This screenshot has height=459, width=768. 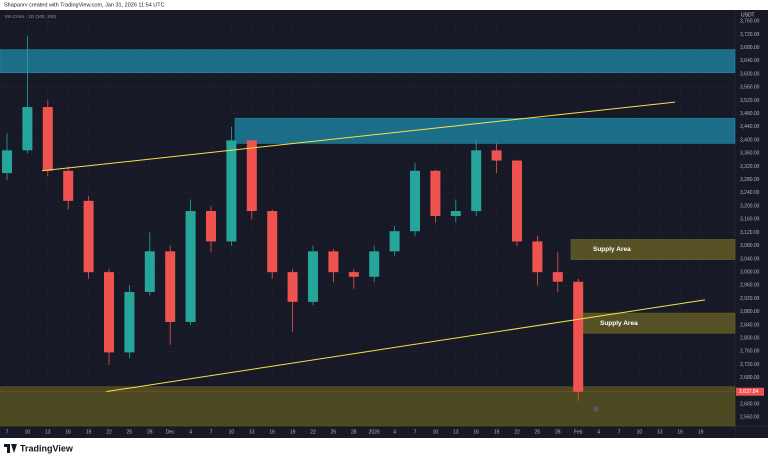 I want to click on y-tick-label: 3,720.00, so click(x=750, y=35).